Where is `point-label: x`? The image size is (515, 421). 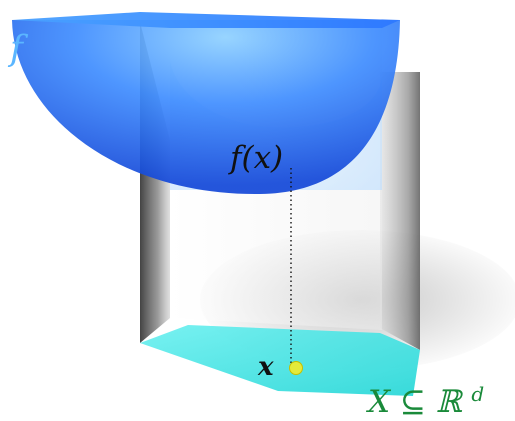
point-label: x is located at coordinates (265, 367).